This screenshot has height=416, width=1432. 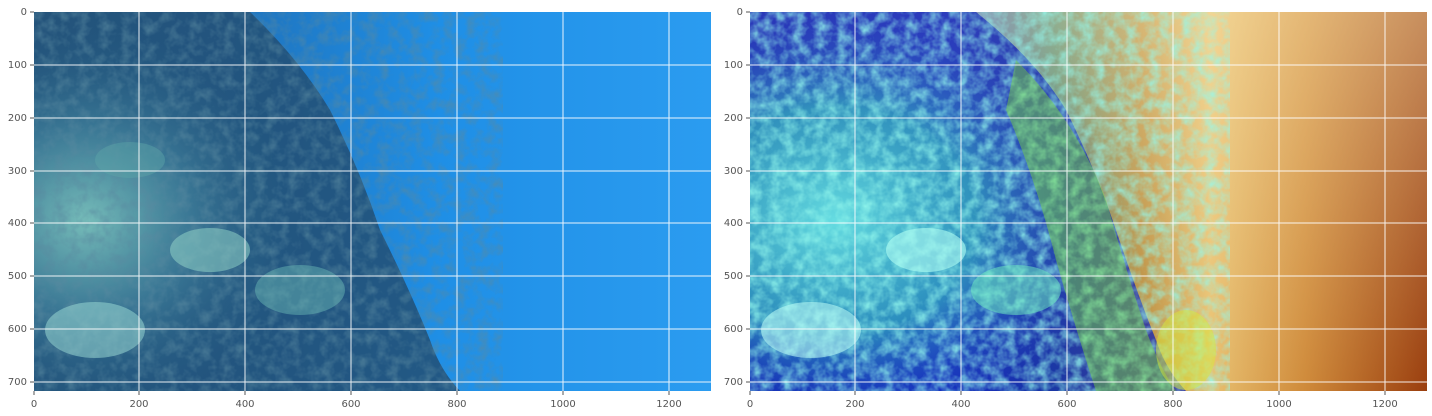 What do you see at coordinates (350, 404) in the screenshot?
I see `left-x-tick-label: 600` at bounding box center [350, 404].